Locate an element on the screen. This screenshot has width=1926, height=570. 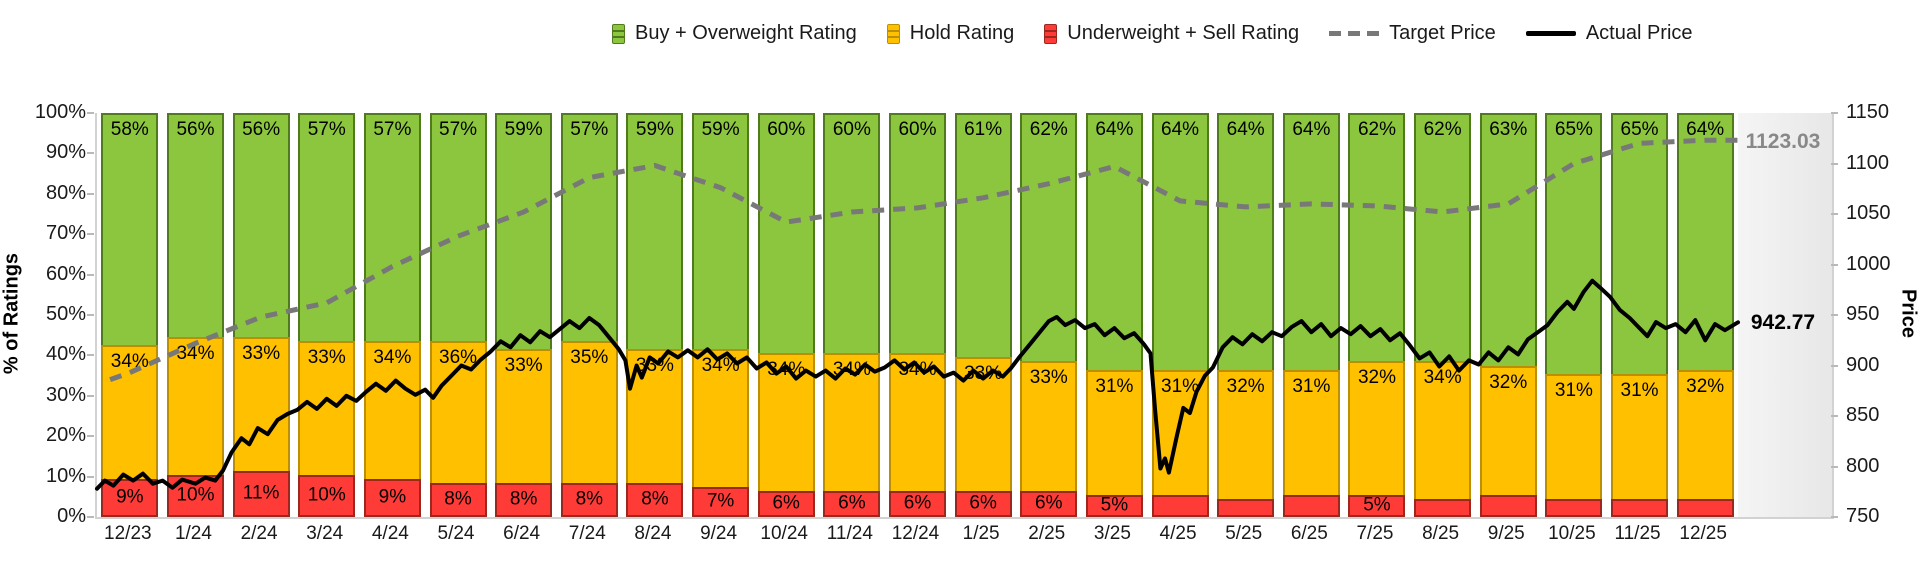
y-axis-tick-left: 90% is located at coordinates (65, 152).